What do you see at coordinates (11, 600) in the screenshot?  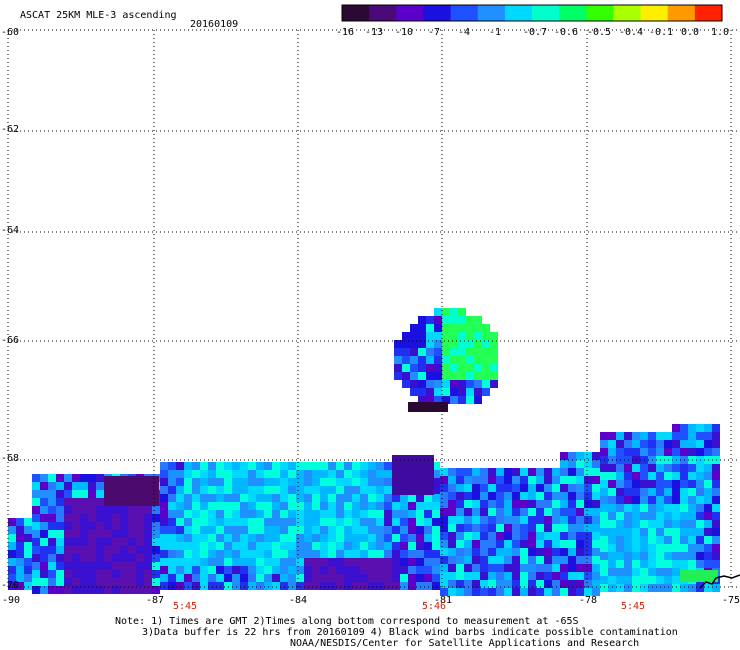 I see `lon-label: -90` at bounding box center [11, 600].